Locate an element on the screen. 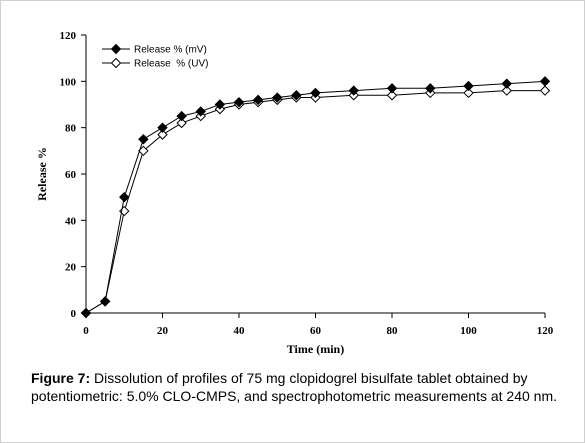 Image resolution: width=585 pixels, height=443 pixels. legend-entry: Release % (UV) is located at coordinates (155, 63).